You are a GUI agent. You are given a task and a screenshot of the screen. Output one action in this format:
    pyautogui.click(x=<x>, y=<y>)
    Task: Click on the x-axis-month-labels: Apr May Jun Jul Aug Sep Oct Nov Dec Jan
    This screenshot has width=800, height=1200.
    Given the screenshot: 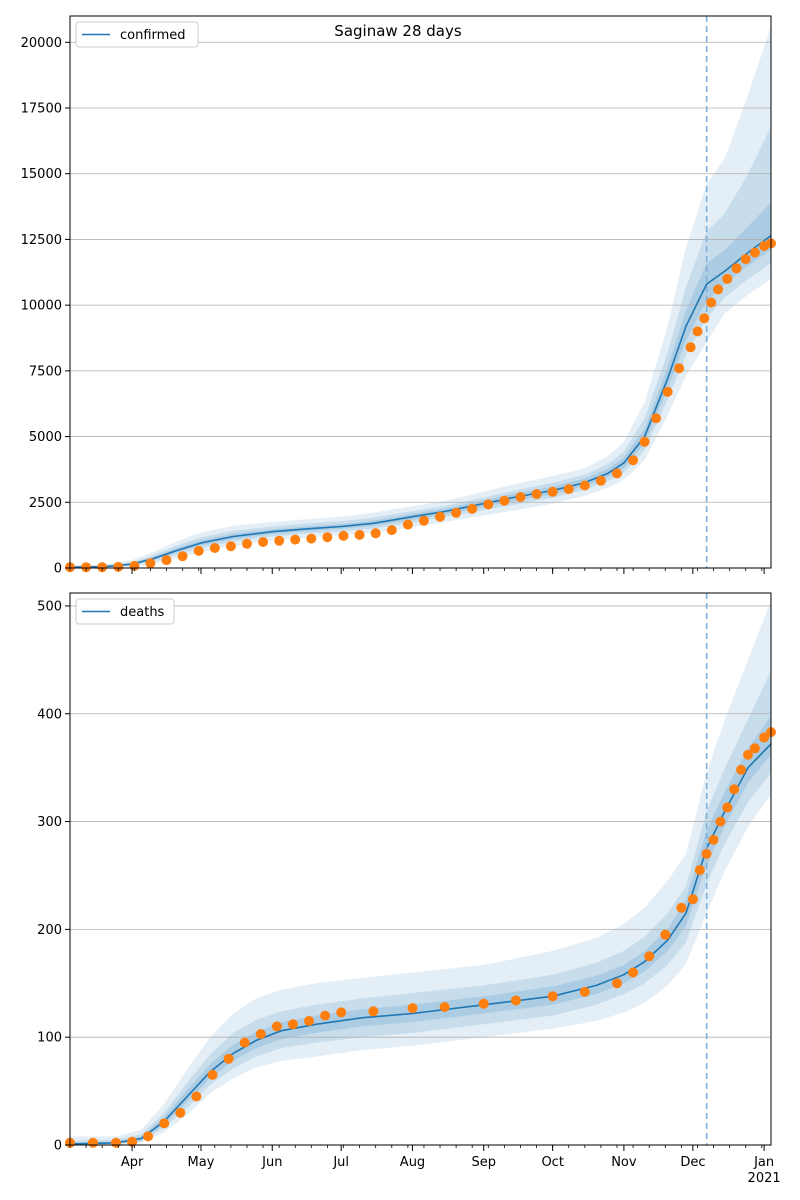 What is the action you would take?
    pyautogui.click(x=447, y=1162)
    